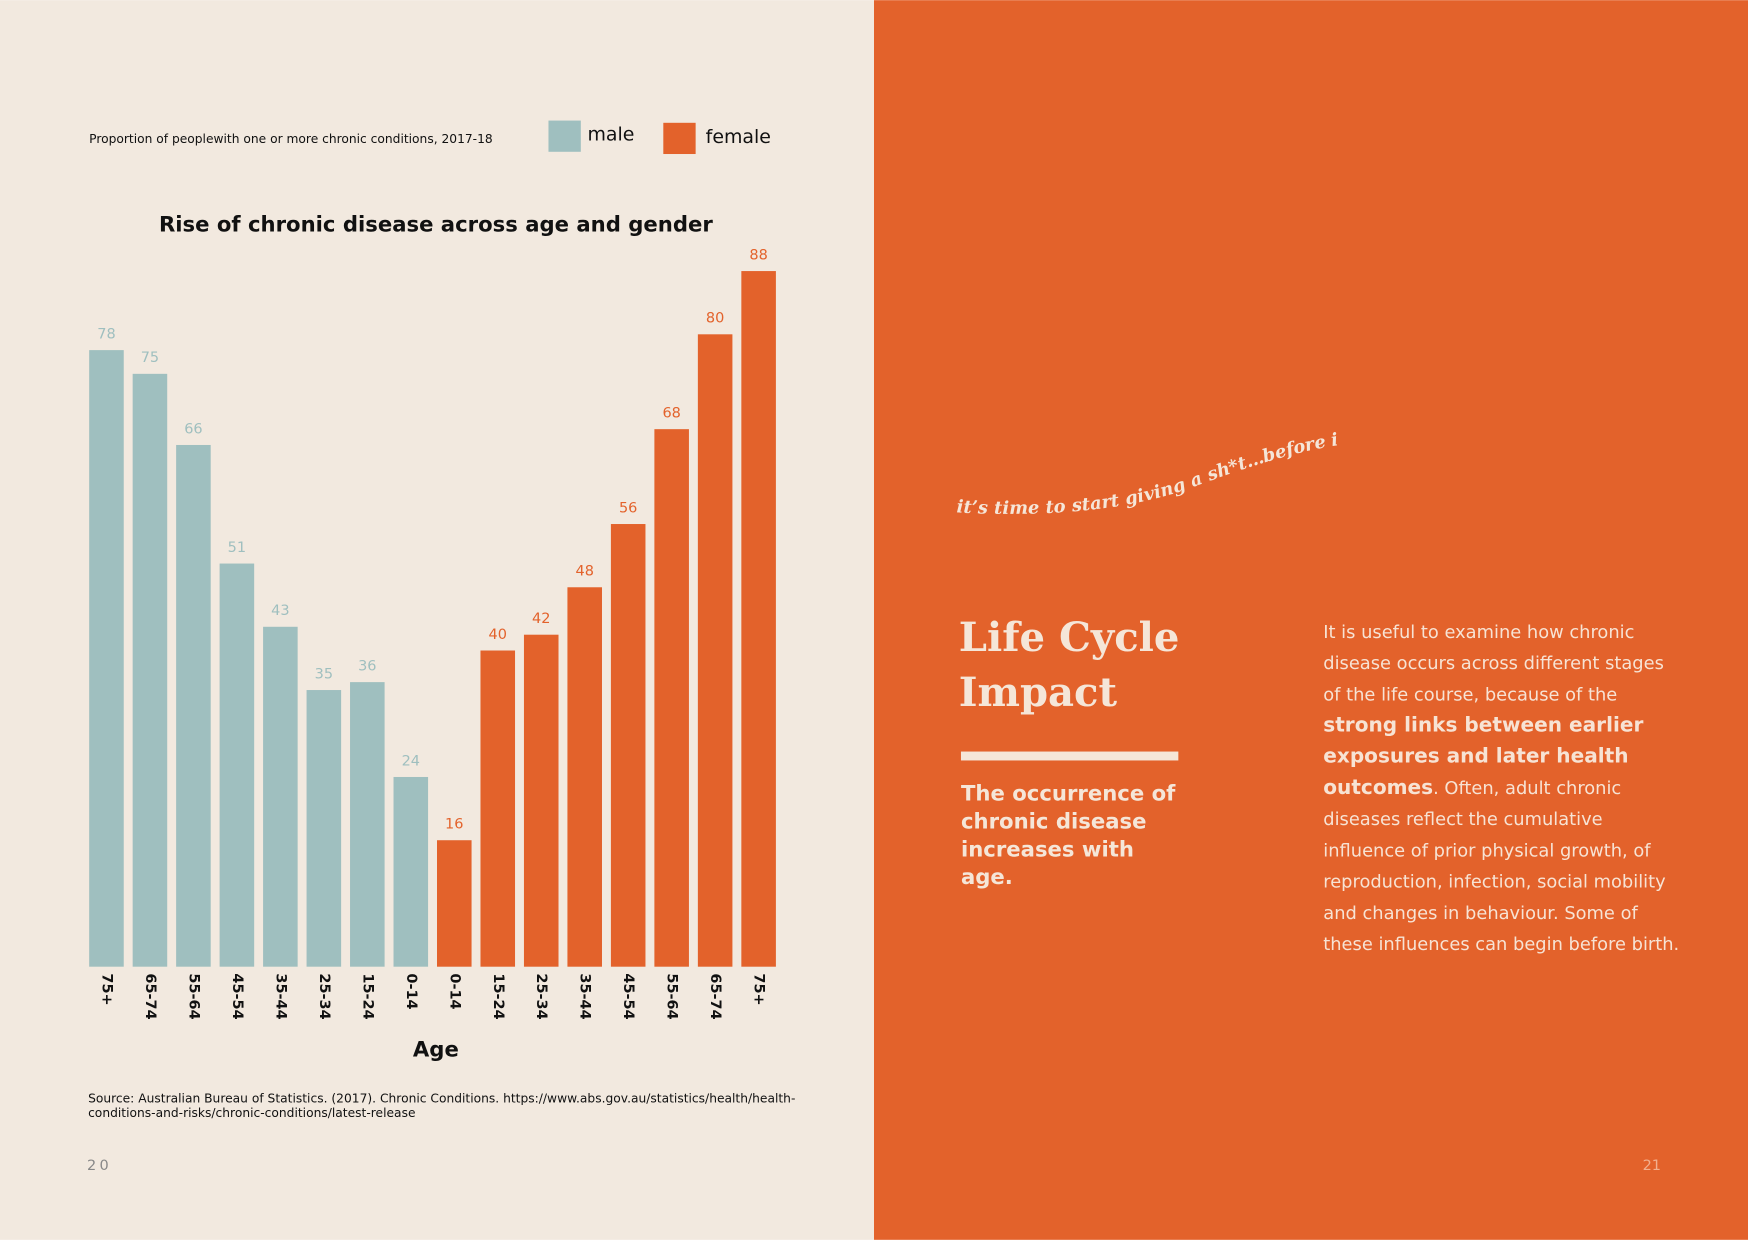 Image resolution: width=1748 pixels, height=1240 pixels. I want to click on value-label: 43, so click(280, 611).